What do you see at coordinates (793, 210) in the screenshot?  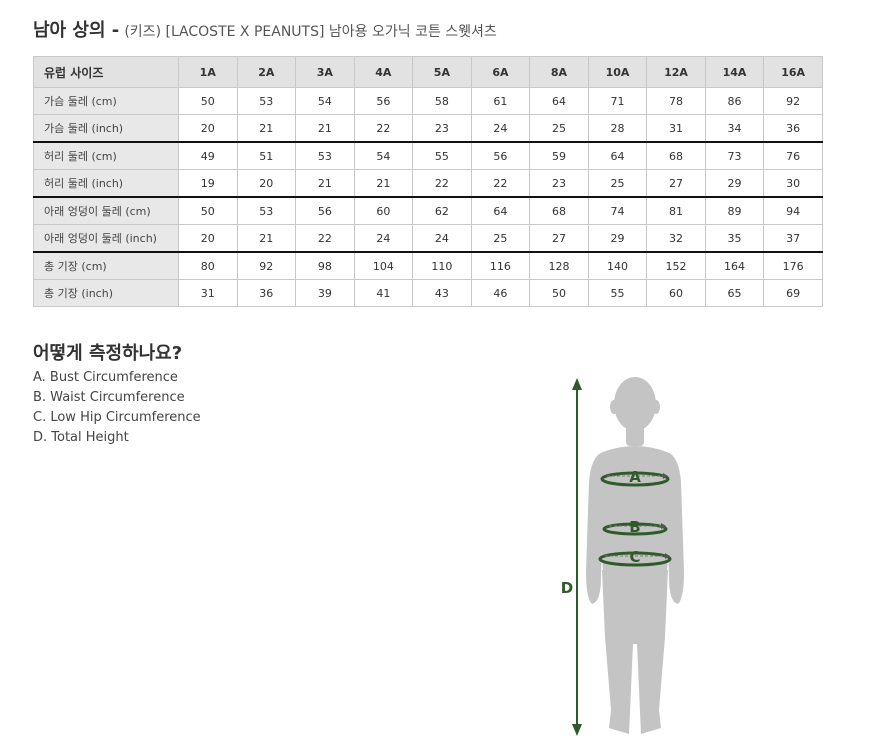 I see `table-cell: 94` at bounding box center [793, 210].